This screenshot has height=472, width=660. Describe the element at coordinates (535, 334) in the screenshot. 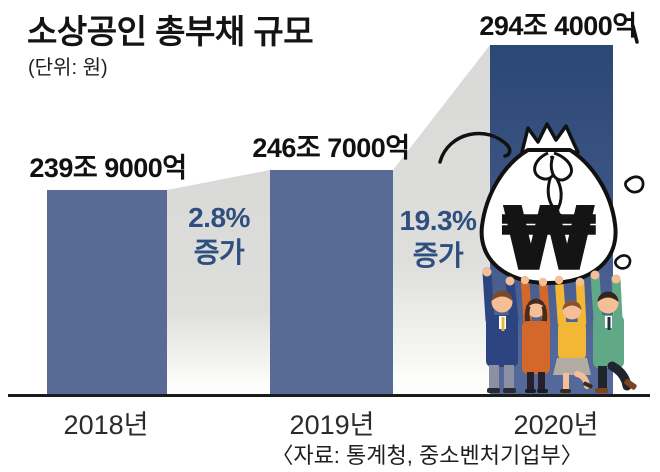

I see `person-orange` at that location.